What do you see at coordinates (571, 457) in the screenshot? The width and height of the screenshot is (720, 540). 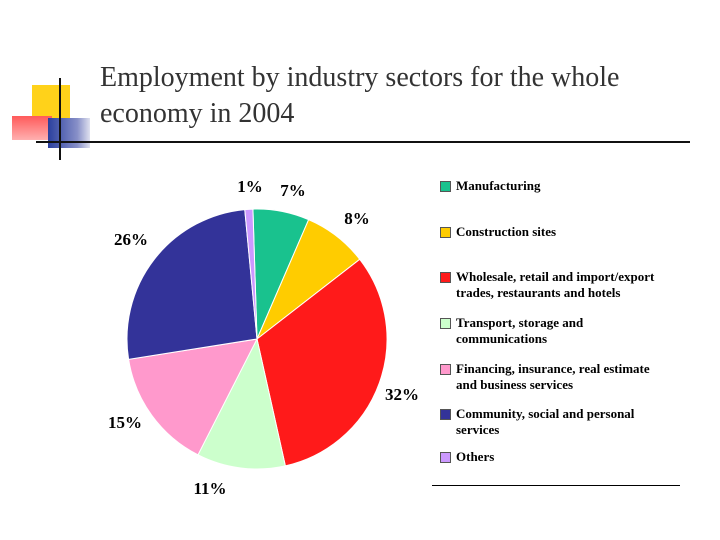 I see `legend-label: Others` at bounding box center [571, 457].